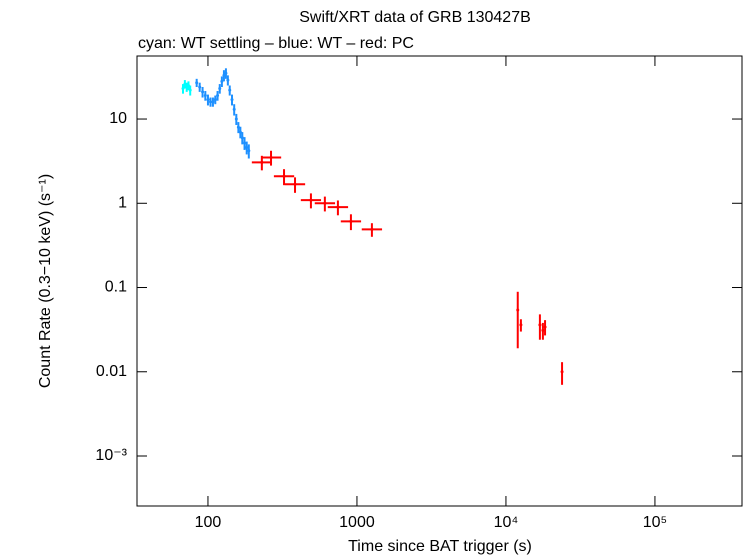 The height and width of the screenshot is (558, 746). Describe the element at coordinates (208, 522) in the screenshot. I see `x-tick-label: 100` at that location.